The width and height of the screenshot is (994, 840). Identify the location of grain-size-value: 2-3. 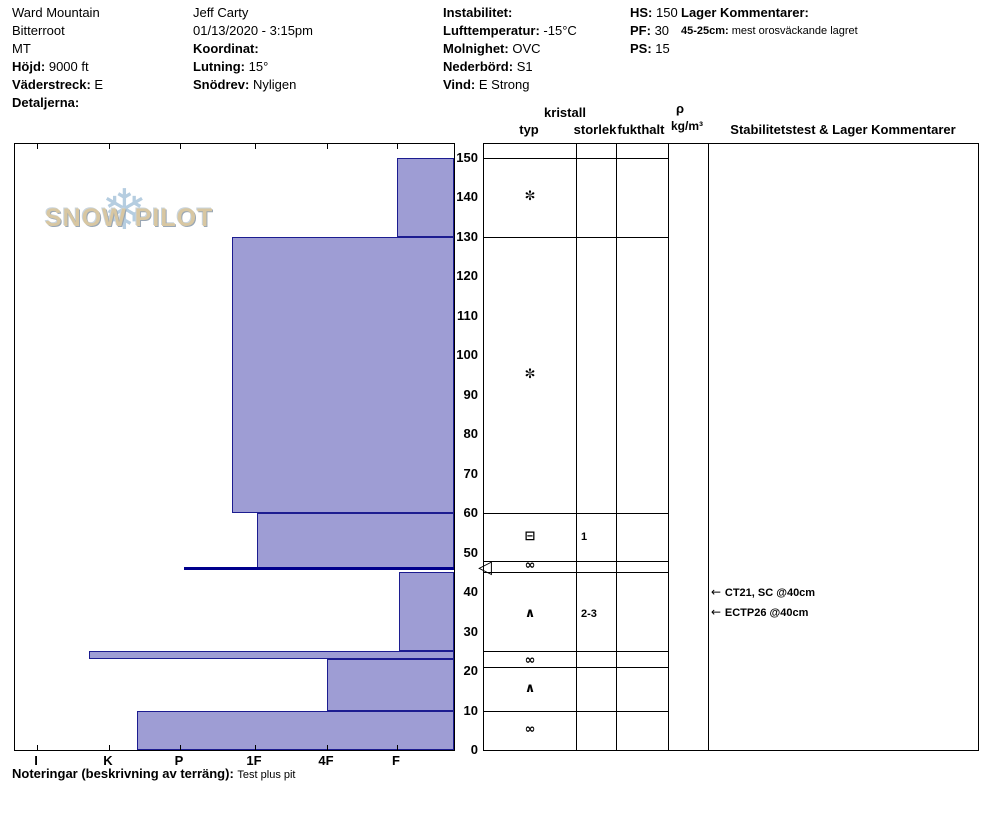
(589, 613).